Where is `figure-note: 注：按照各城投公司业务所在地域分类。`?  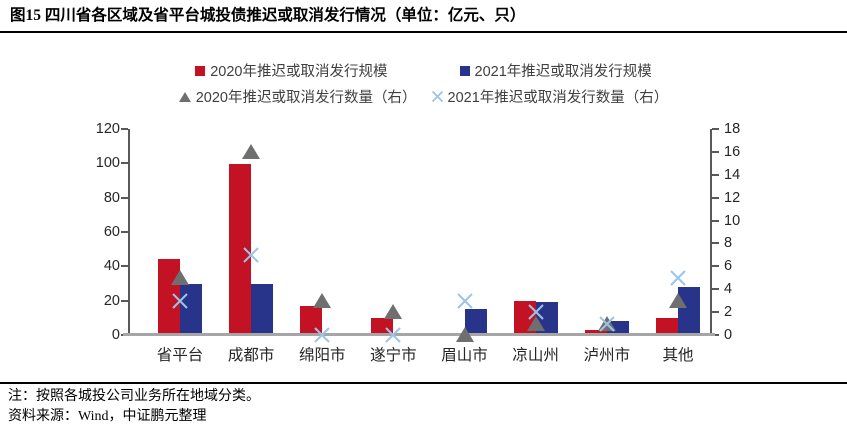 figure-note: 注：按照各城投公司业务所在地域分类。 is located at coordinates (134, 396).